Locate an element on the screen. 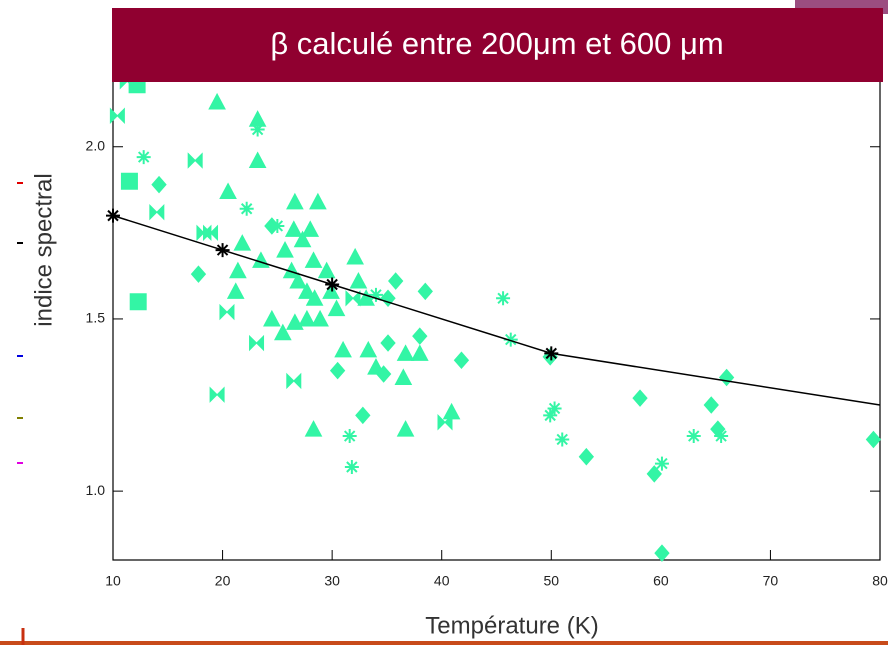  x-tick-label: 60 is located at coordinates (661, 581).